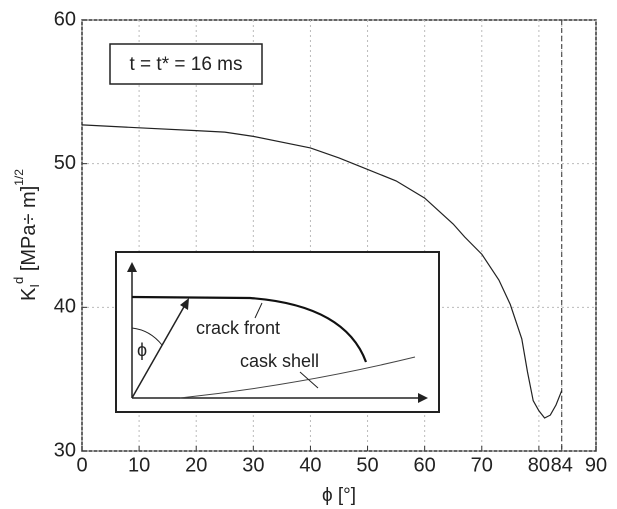 The image size is (617, 509). Describe the element at coordinates (310, 465) in the screenshot. I see `x-tick-label: 40` at that location.